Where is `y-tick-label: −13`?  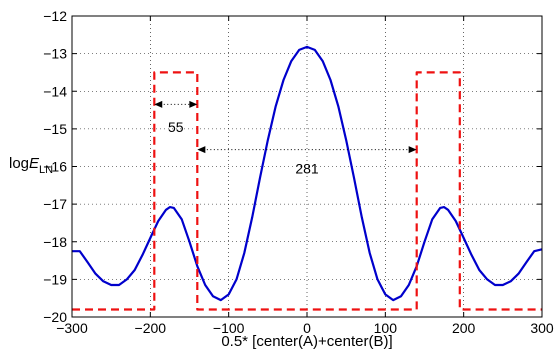 y-tick-label: −13 is located at coordinates (55, 54).